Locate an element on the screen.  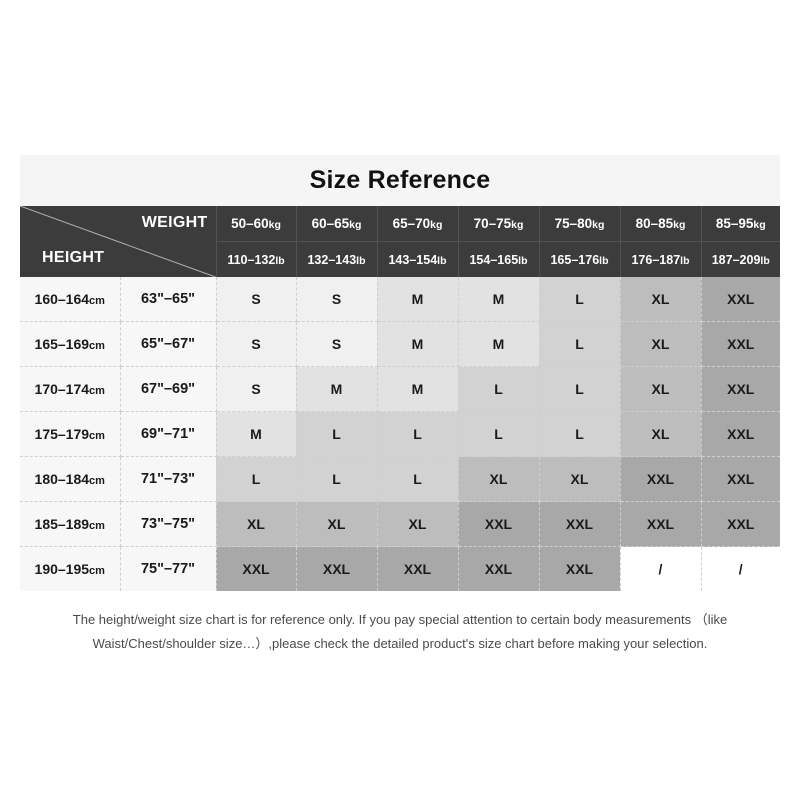
weight-kg-value: 70–75 is located at coordinates (492, 223).